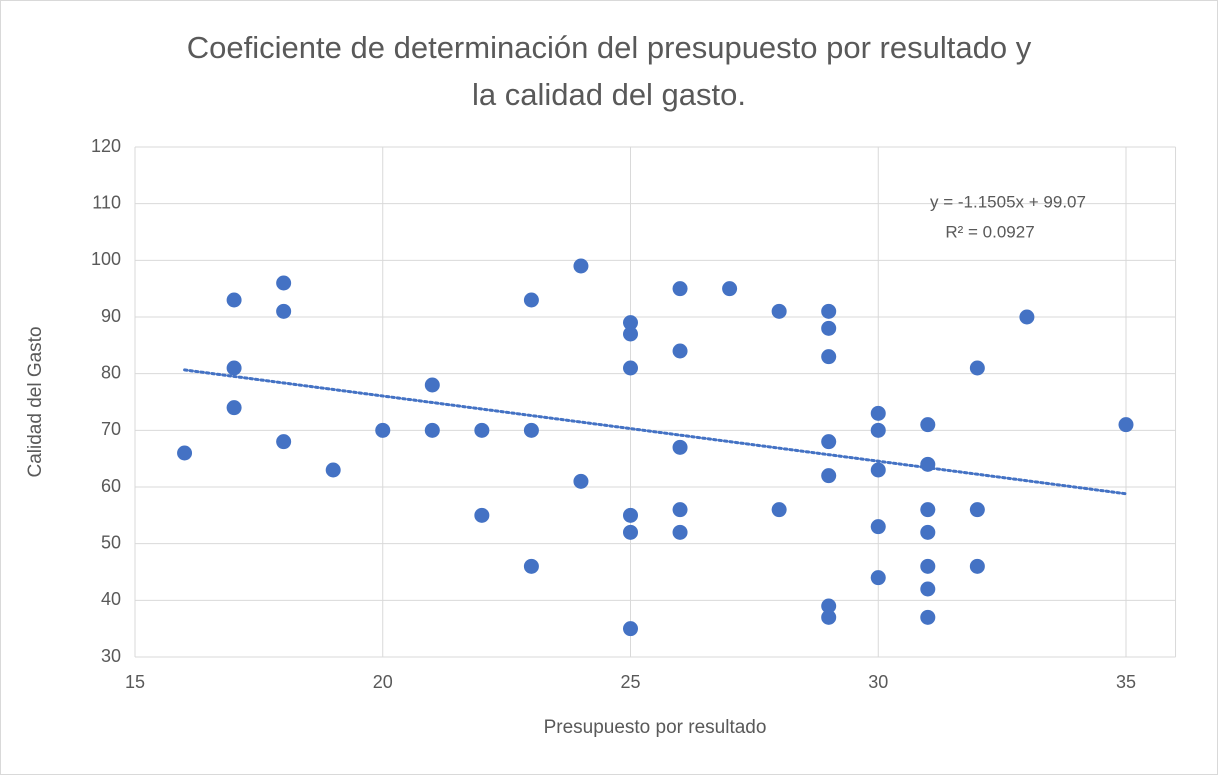 This screenshot has width=1218, height=775. I want to click on y-tick-label: 120, so click(106, 146).